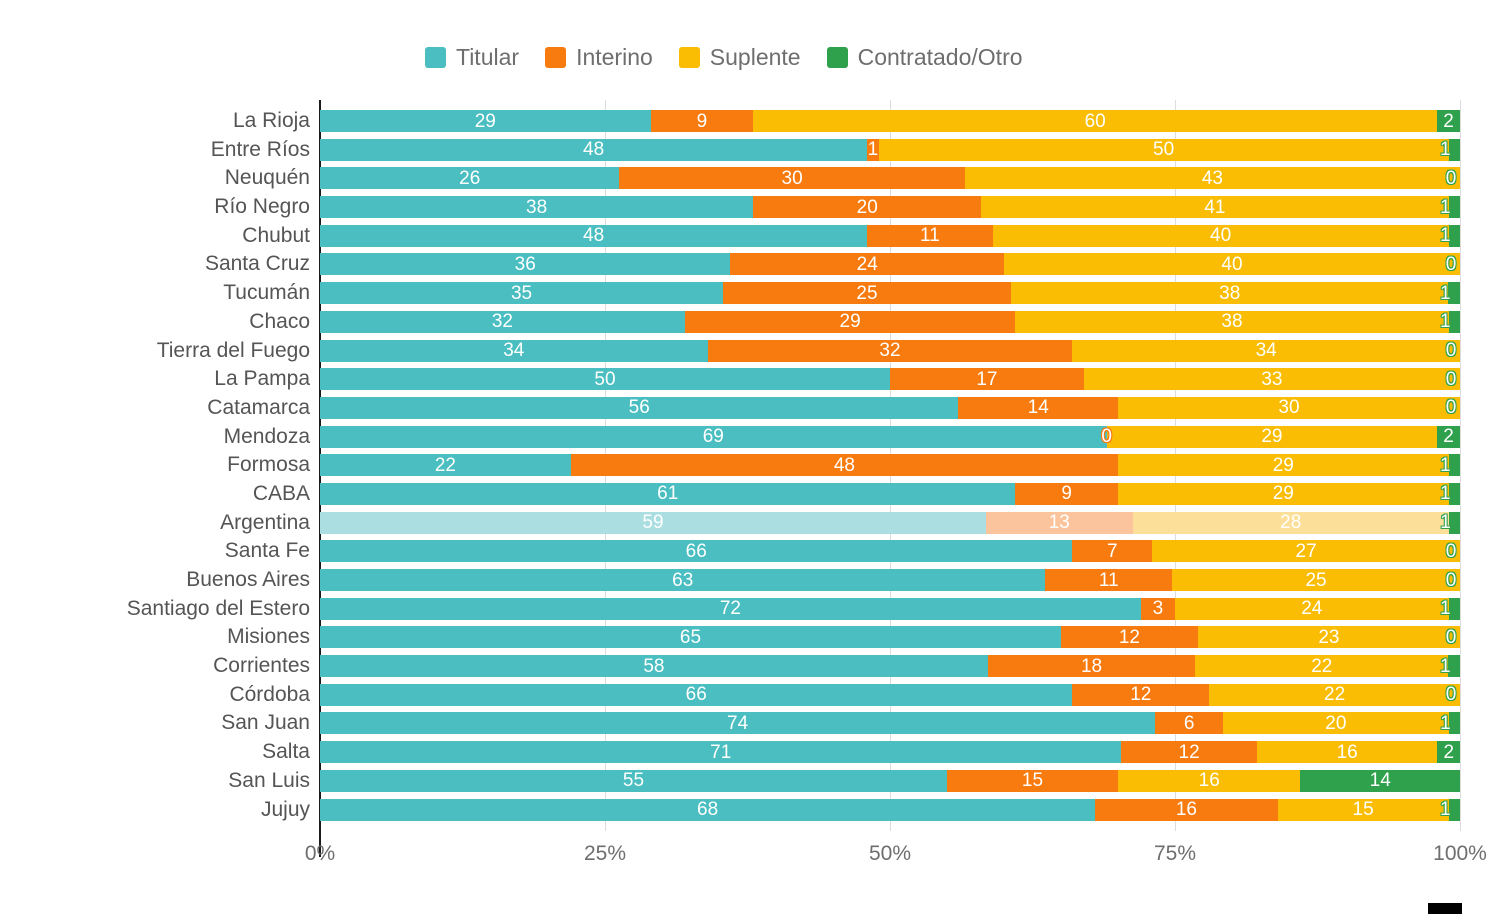  I want to click on x-tick-label-75: 75%, so click(1175, 853).